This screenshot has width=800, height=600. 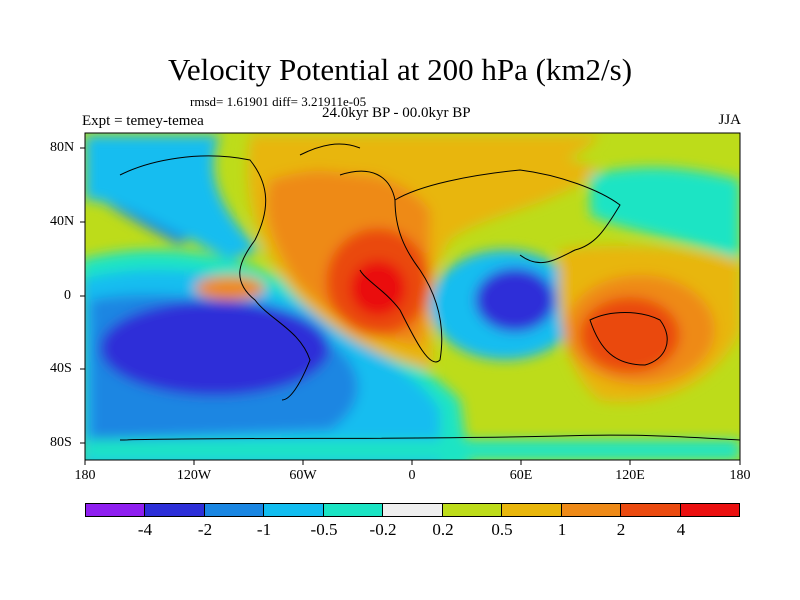 What do you see at coordinates (264, 529) in the screenshot?
I see `colorbar-label: -1` at bounding box center [264, 529].